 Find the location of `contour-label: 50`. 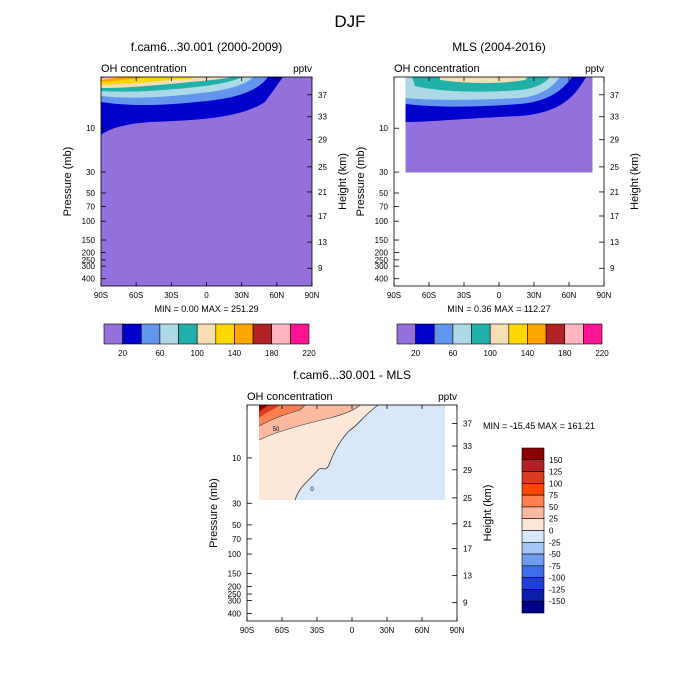

contour-label: 50 is located at coordinates (276, 430).